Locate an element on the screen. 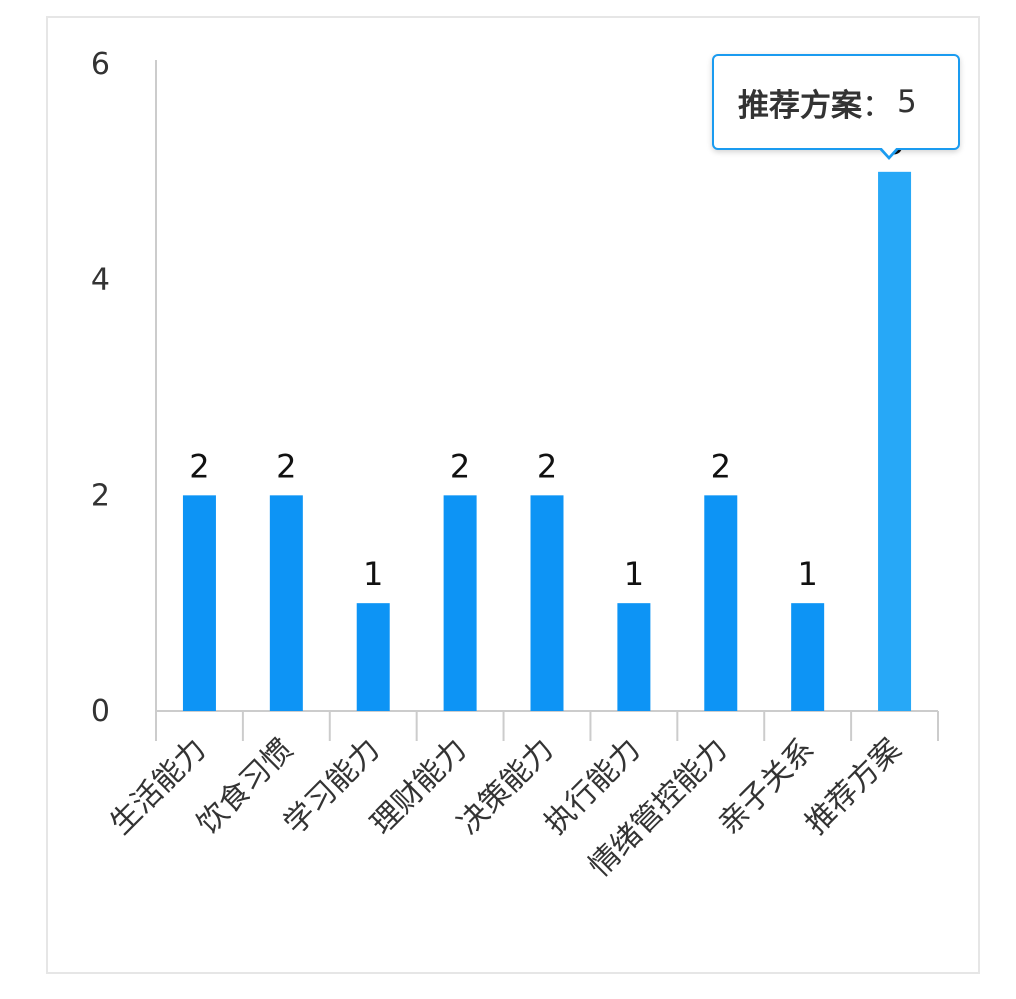  x-tick-label: 饮食习惯 is located at coordinates (245, 787).